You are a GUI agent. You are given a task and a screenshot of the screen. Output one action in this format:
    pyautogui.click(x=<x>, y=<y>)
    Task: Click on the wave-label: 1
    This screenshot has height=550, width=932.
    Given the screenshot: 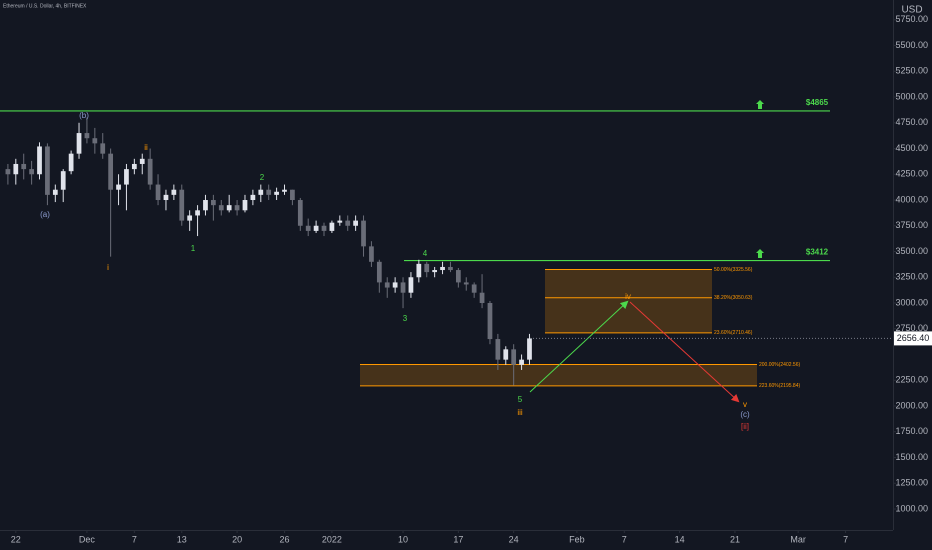 What is the action you would take?
    pyautogui.click(x=193, y=248)
    